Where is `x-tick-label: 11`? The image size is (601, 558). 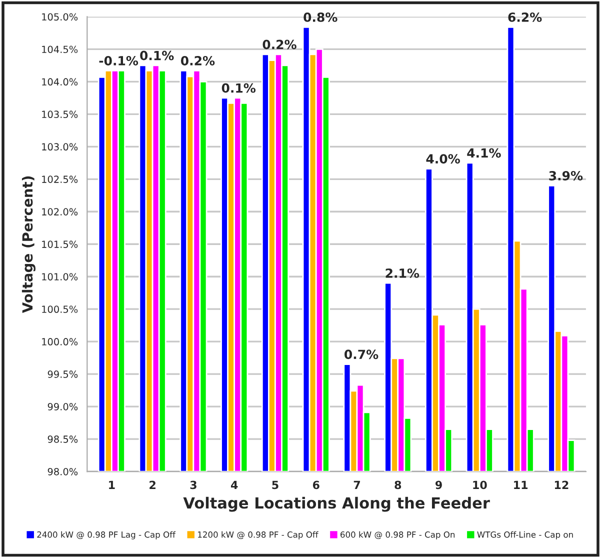
x-tick-label: 11 is located at coordinates (521, 484).